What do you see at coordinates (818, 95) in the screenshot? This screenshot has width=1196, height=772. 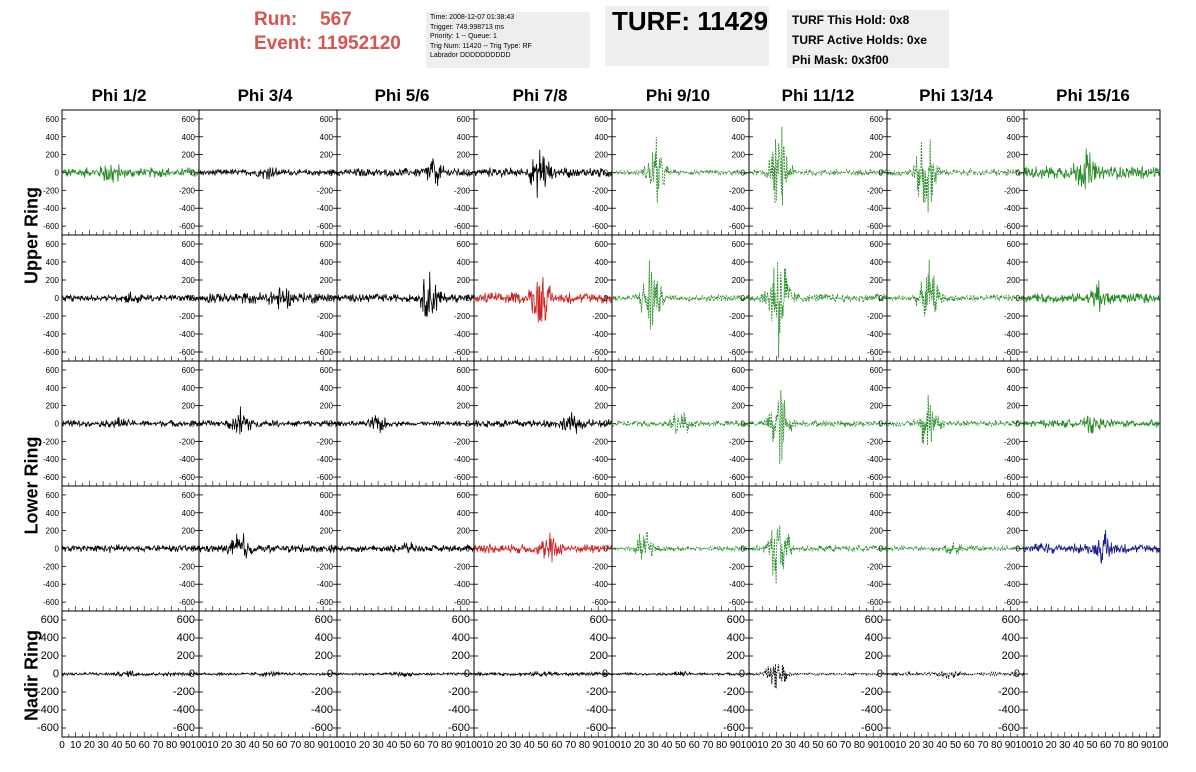 I see `col-header-phi-11-12: Phi 11/12` at bounding box center [818, 95].